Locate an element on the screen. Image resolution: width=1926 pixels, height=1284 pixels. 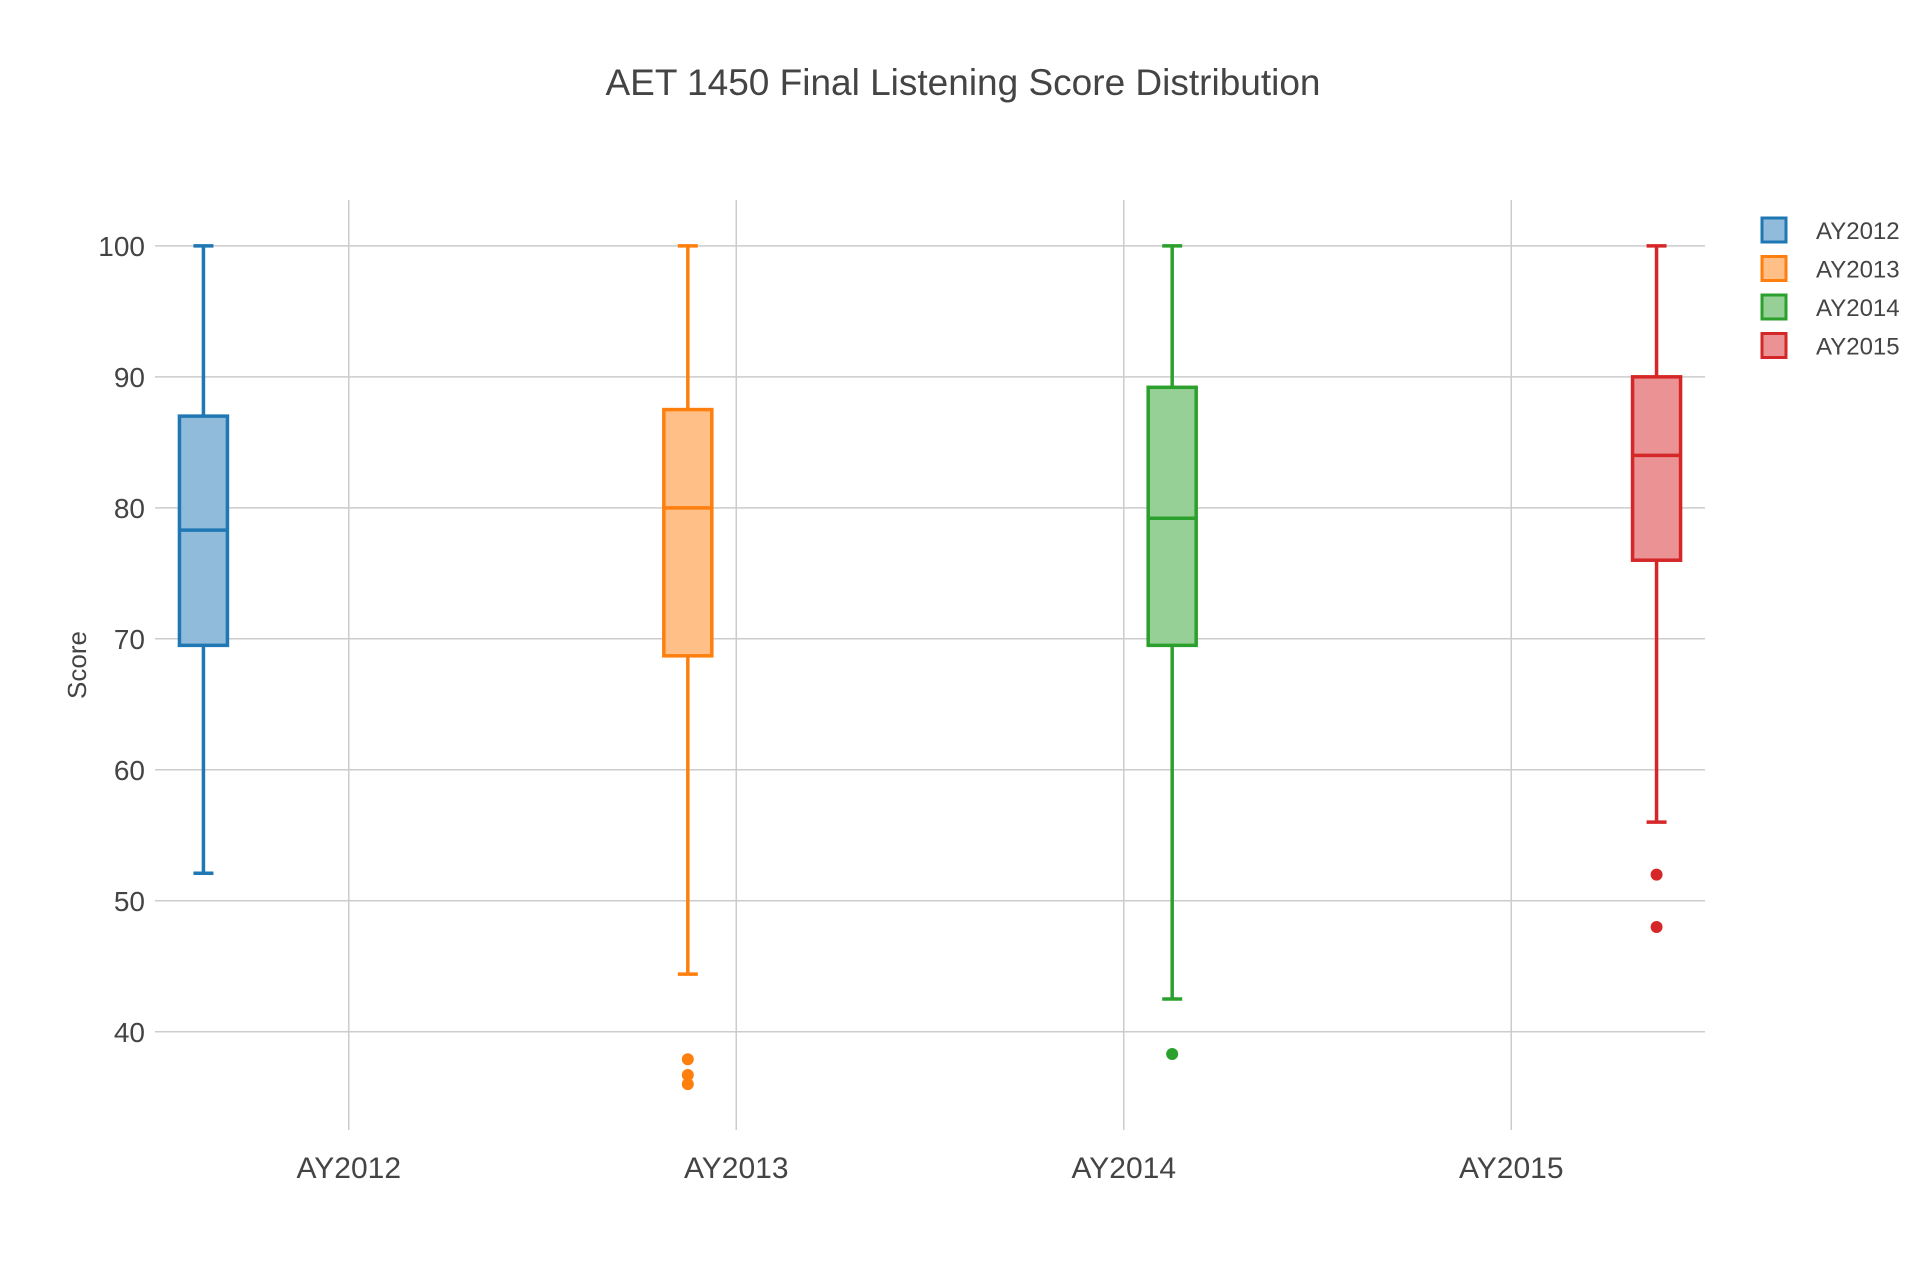
x-tick-label: AY2015 is located at coordinates (1511, 1168).